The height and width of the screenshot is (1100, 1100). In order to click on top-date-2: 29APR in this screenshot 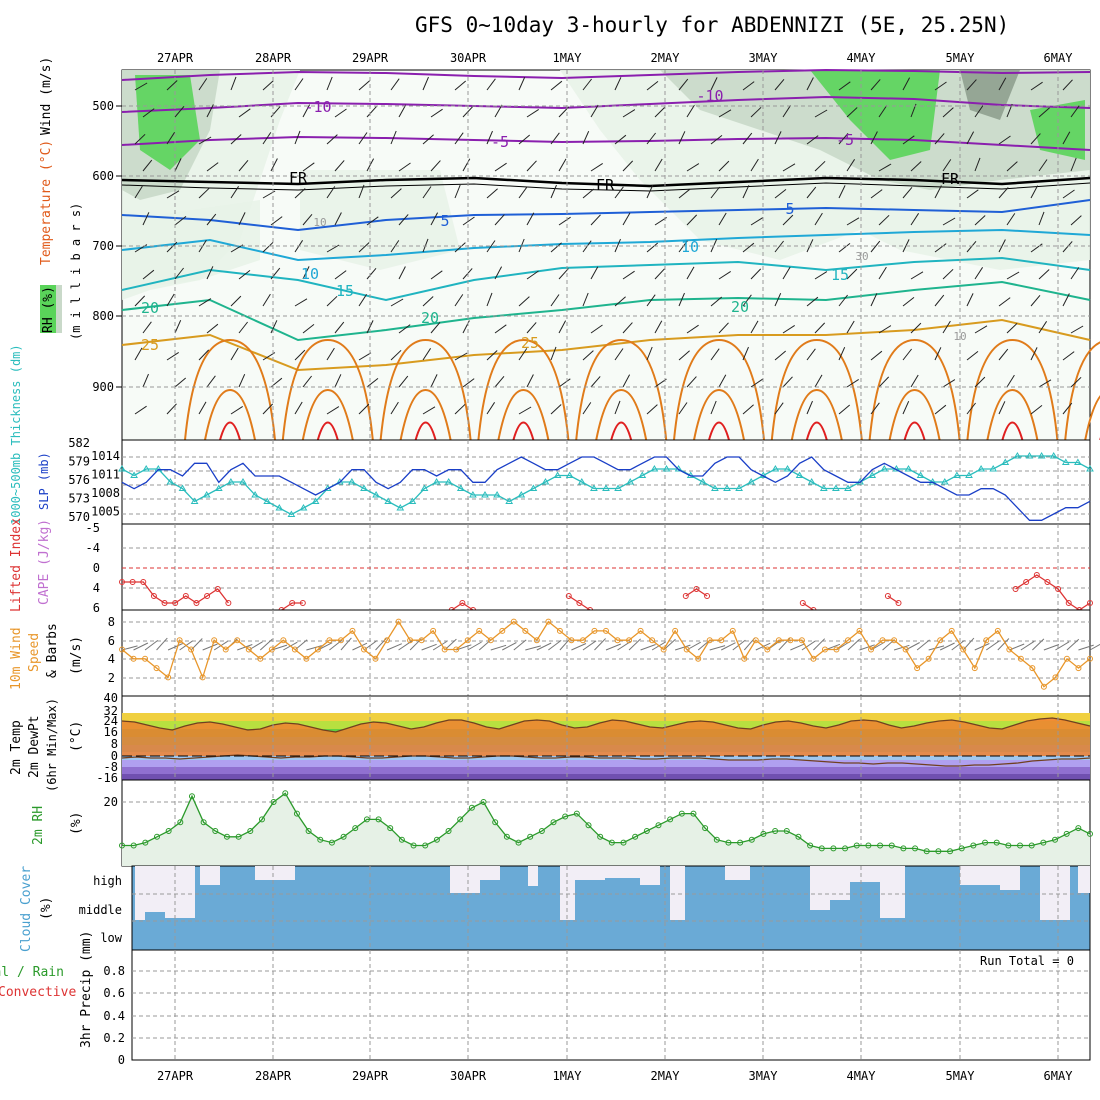, I will do `click(370, 58)`.